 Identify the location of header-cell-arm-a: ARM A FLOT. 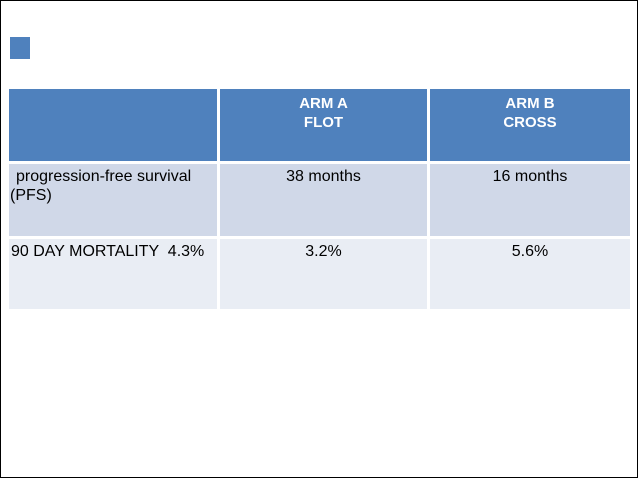
(323, 125).